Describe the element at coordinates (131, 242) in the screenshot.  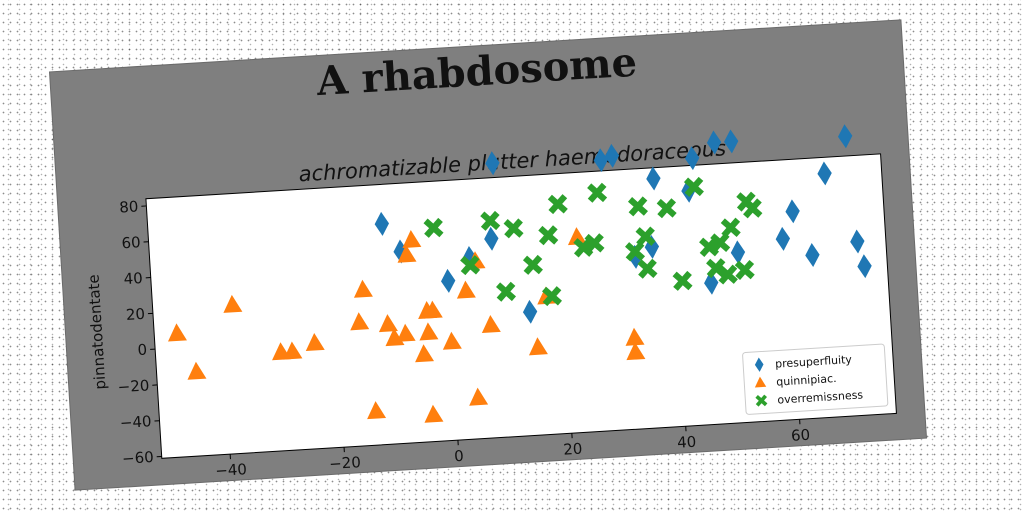
I see `y-tick-label: 60` at that location.